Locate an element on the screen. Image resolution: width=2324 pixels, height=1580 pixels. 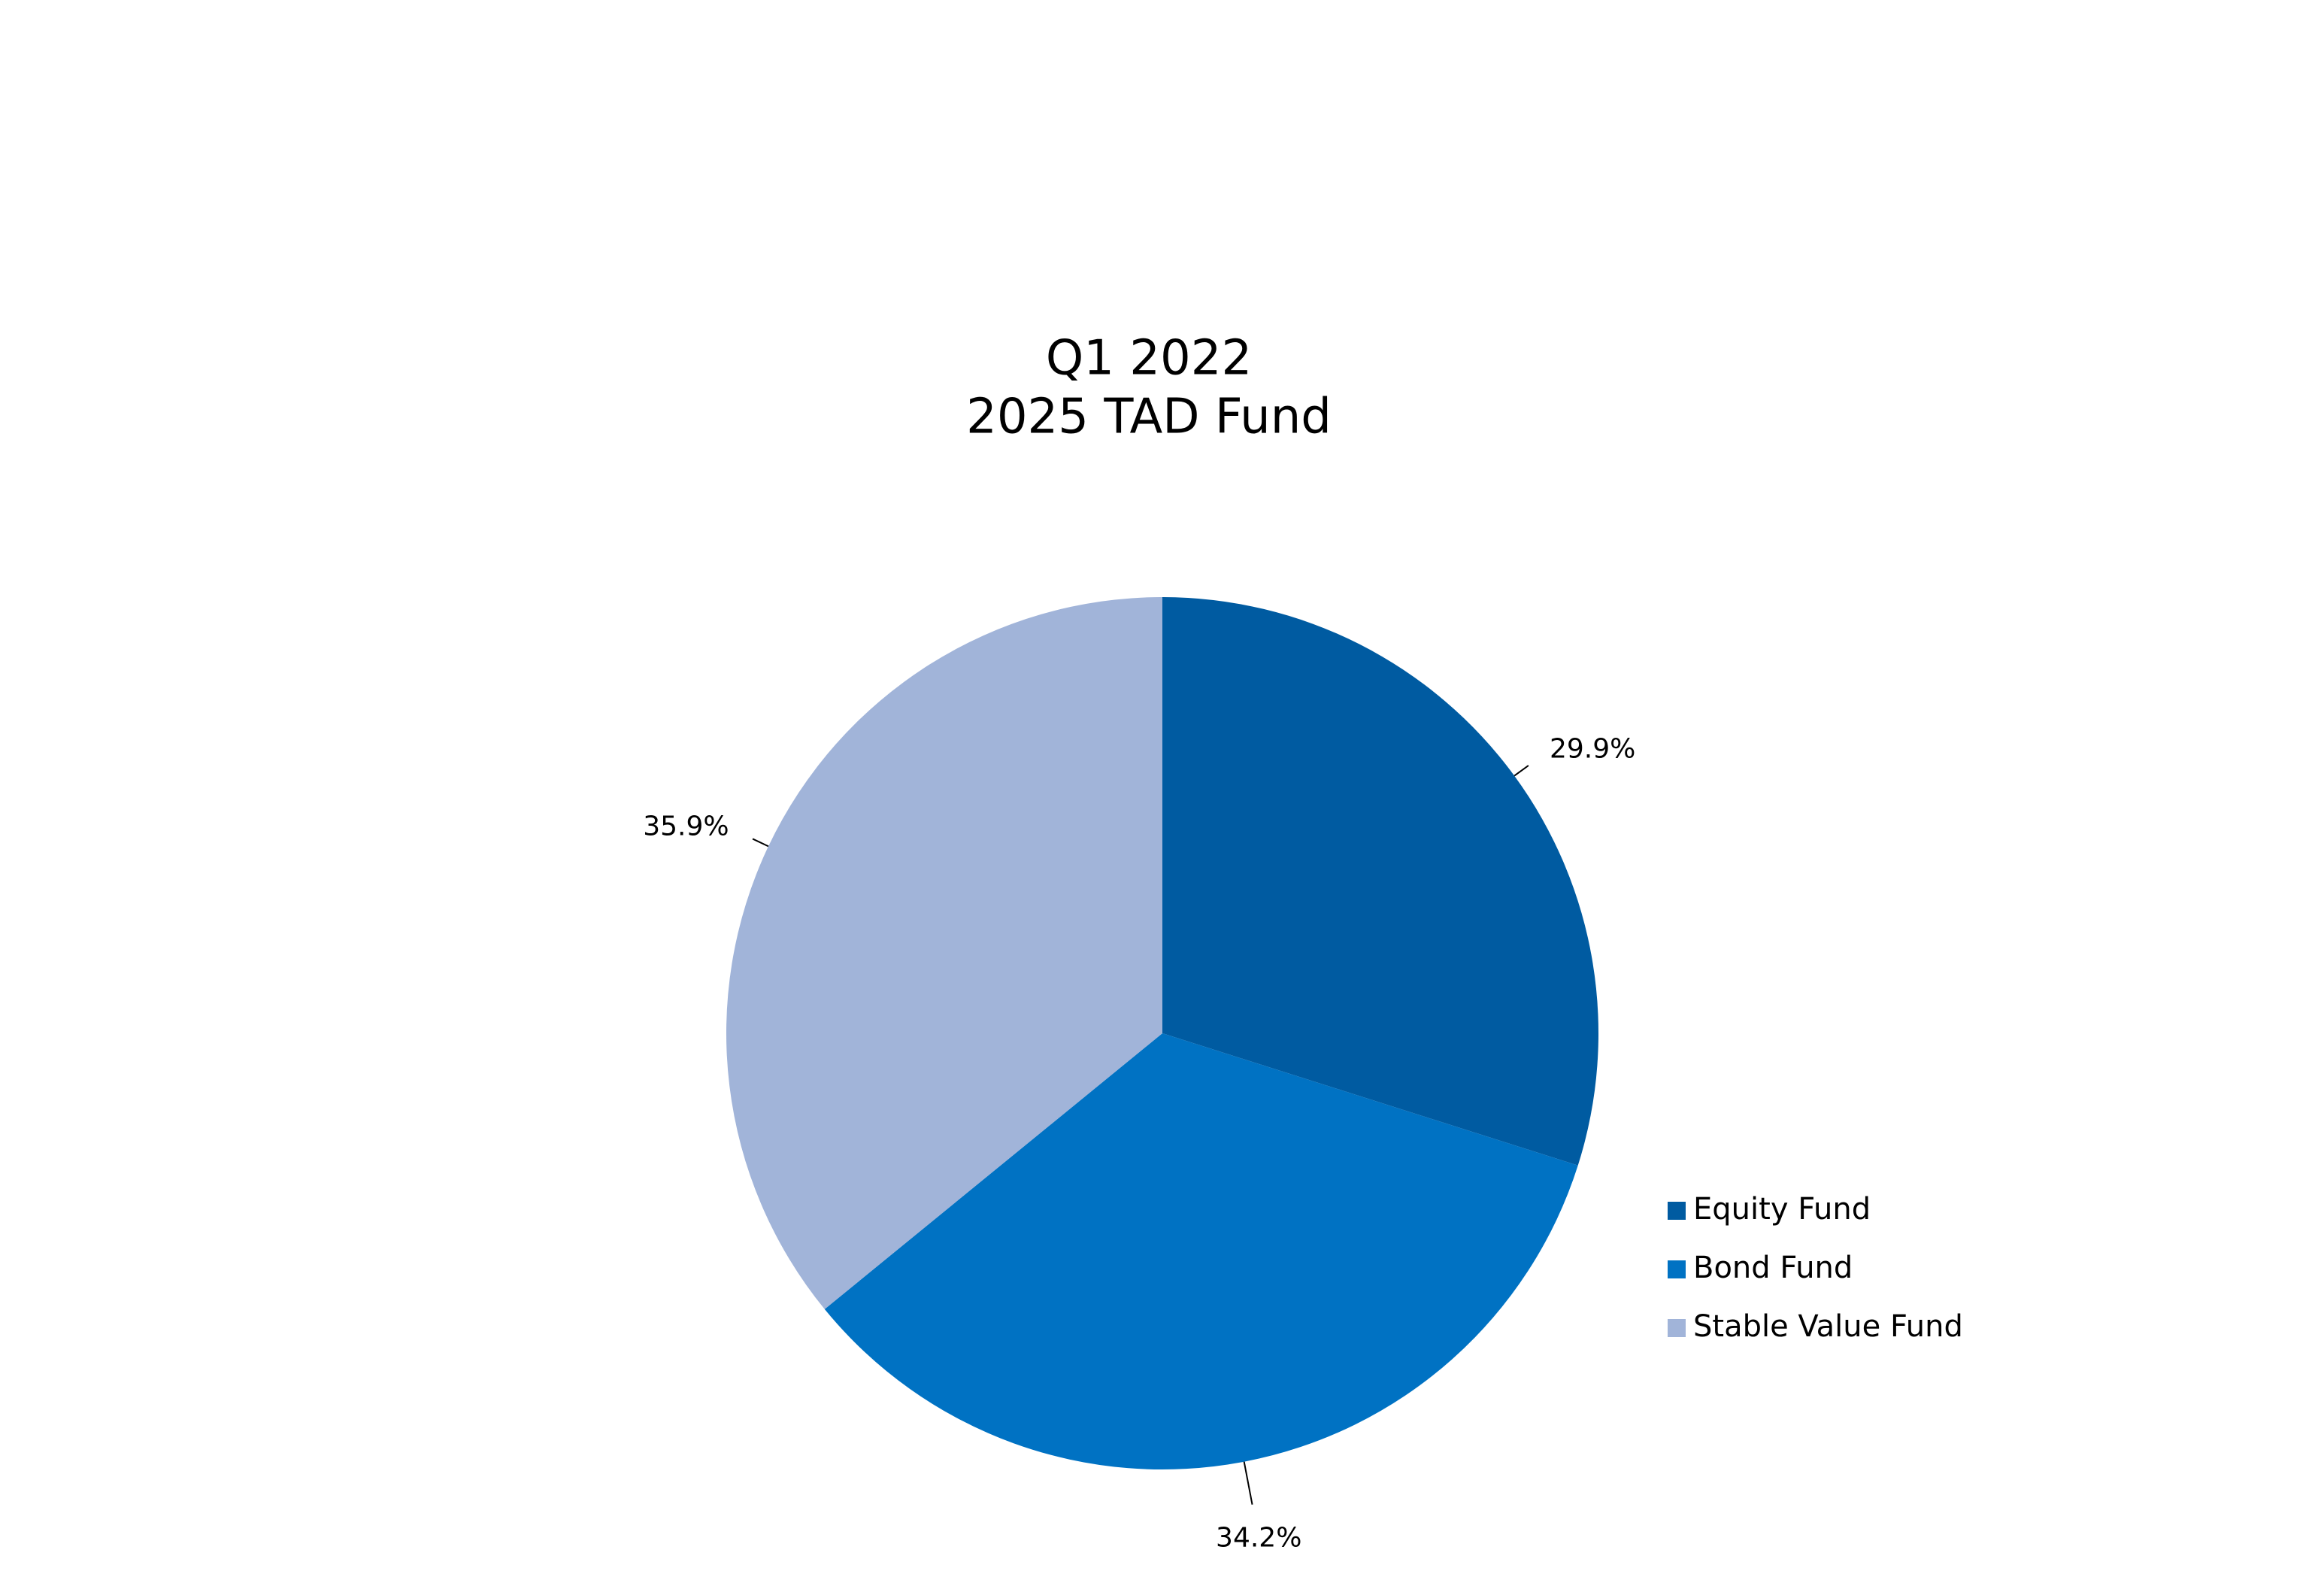
legend-label: Stable Value Fund is located at coordinates (1828, 1326).